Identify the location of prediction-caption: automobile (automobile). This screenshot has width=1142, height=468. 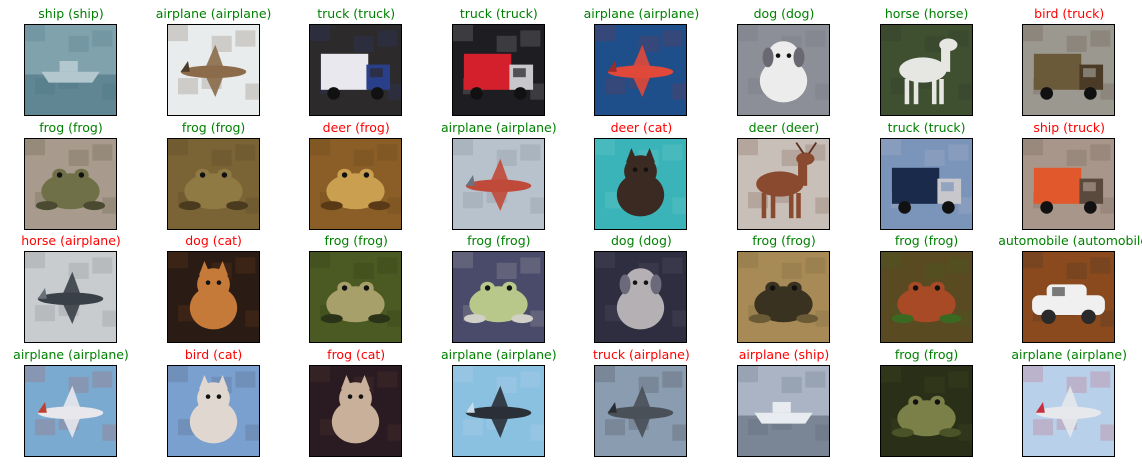
(1070, 240).